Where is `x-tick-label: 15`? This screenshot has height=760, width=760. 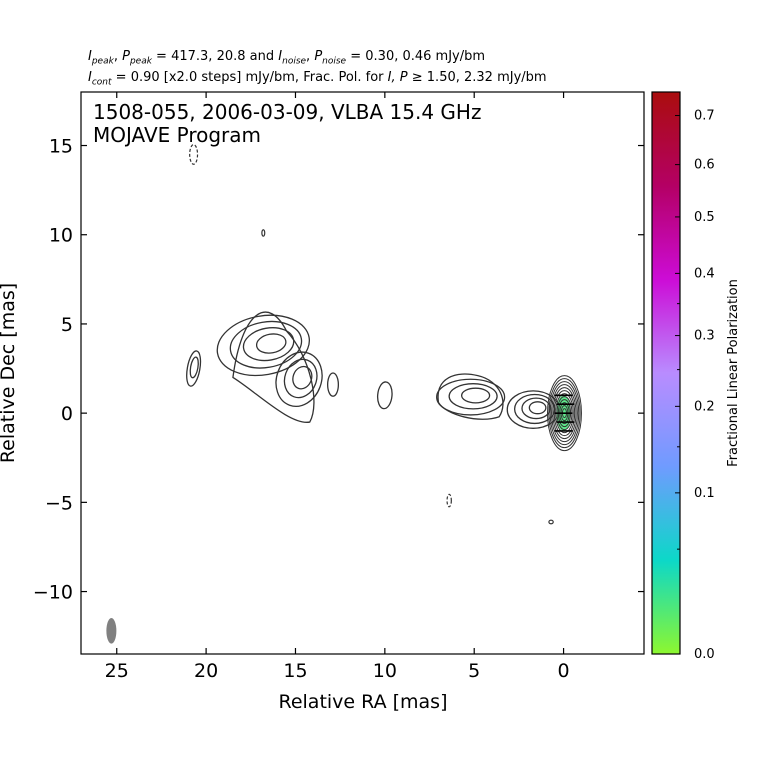 x-tick-label: 15 is located at coordinates (295, 671).